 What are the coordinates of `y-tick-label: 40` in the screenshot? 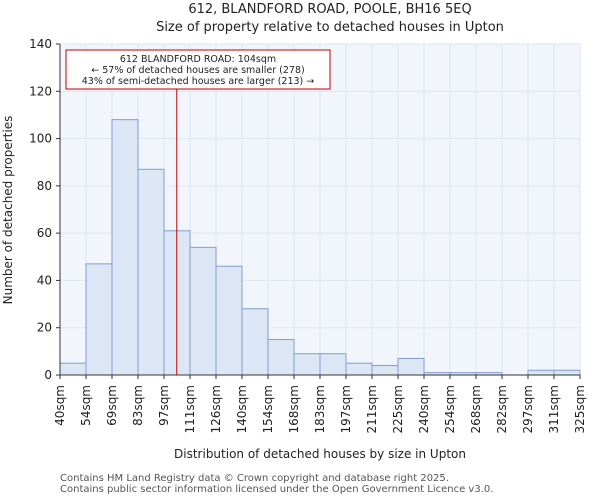 It's located at (44, 280).